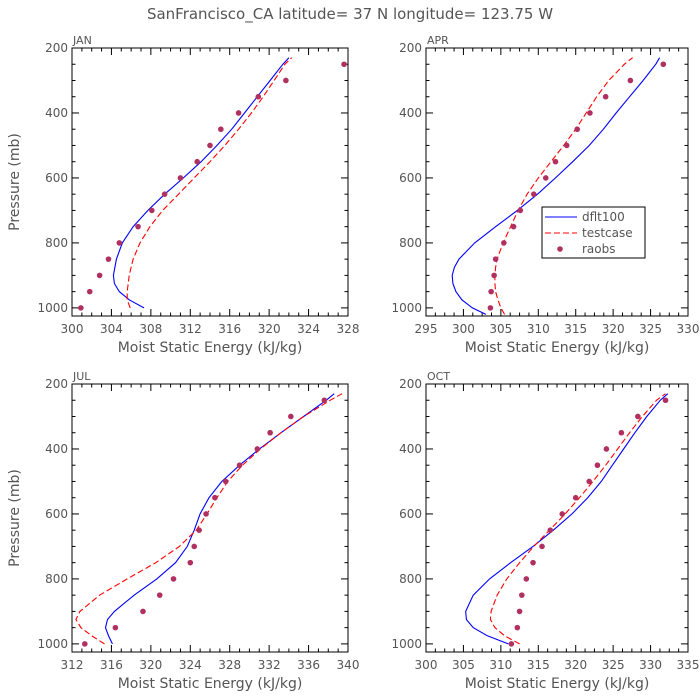  What do you see at coordinates (56, 579) in the screenshot?
I see `y-tick-label-jul: 800` at bounding box center [56, 579].